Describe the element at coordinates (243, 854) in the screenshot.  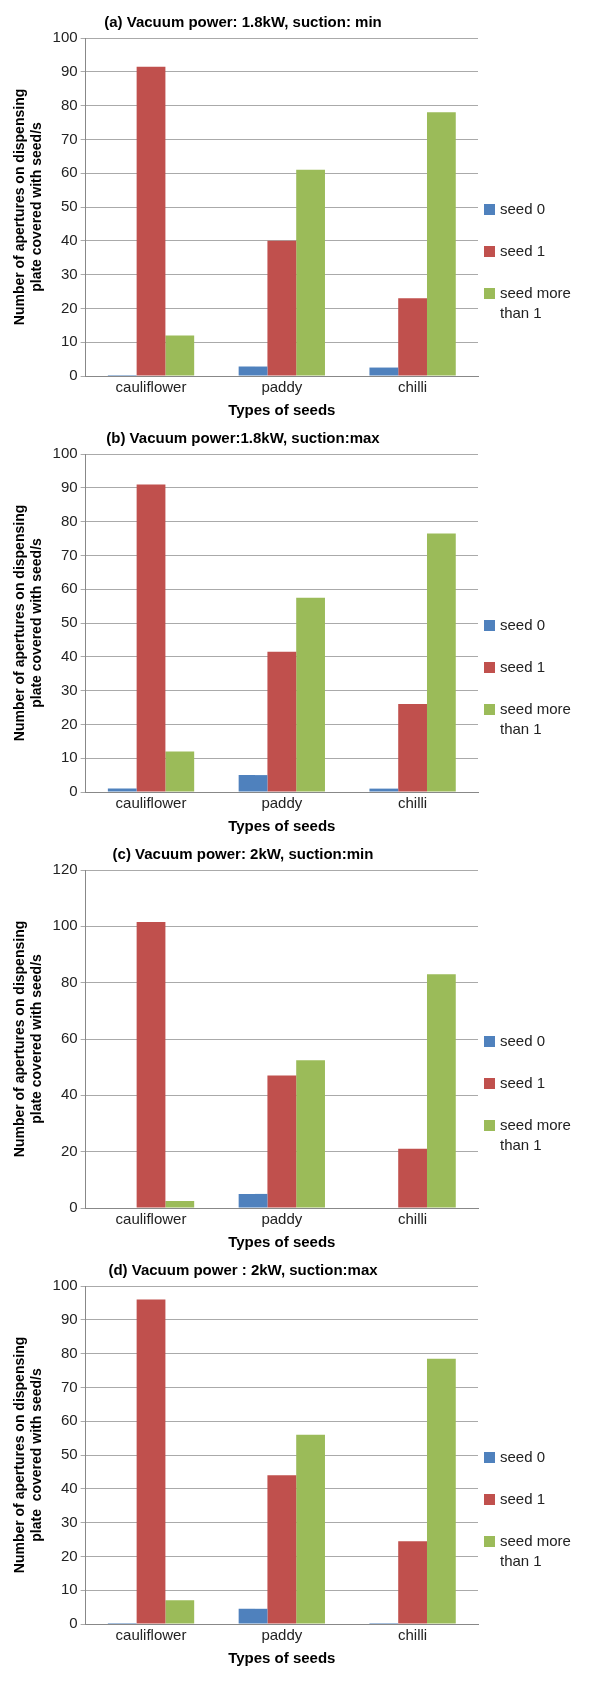
I see `chart-title: (c) Vacuum power: 2kW, suction:min` at that location.